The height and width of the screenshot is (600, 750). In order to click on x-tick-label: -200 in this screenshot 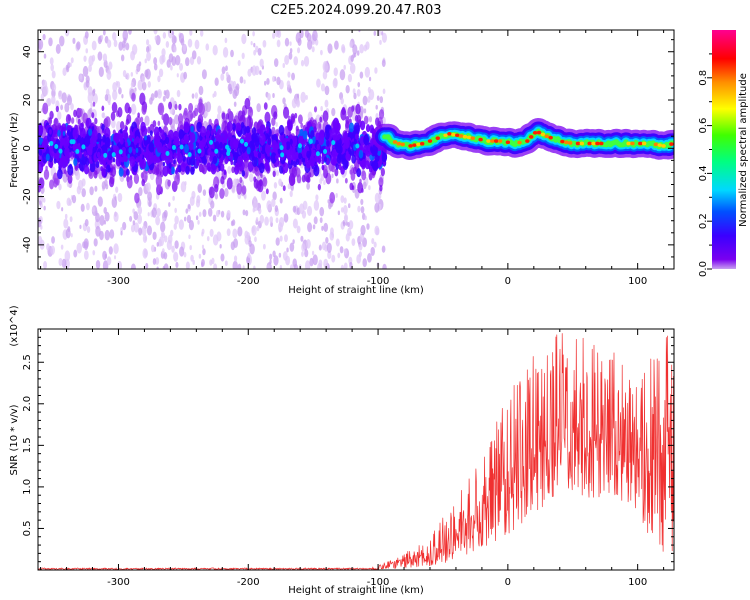, I will do `click(248, 582)`.